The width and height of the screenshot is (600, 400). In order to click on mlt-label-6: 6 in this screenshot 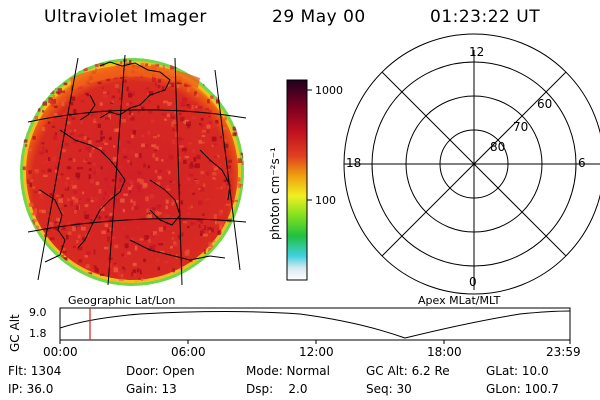, I will do `click(582, 163)`.